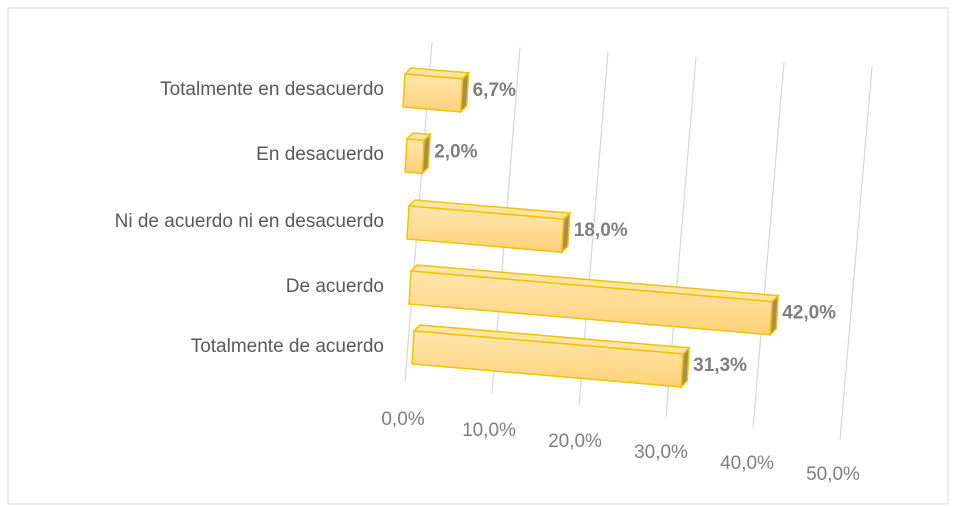 Image resolution: width=956 pixels, height=506 pixels. What do you see at coordinates (809, 313) in the screenshot?
I see `data-label: 42,0%` at bounding box center [809, 313].